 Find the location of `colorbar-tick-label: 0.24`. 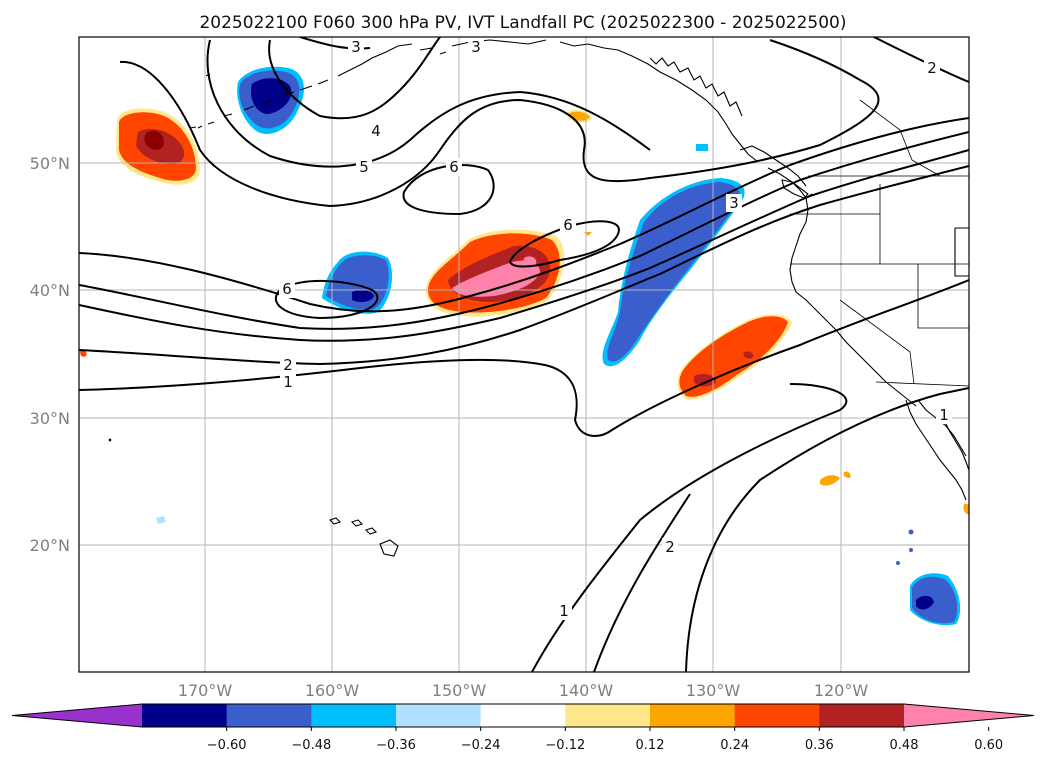

colorbar-tick-label: 0.24 is located at coordinates (734, 745).